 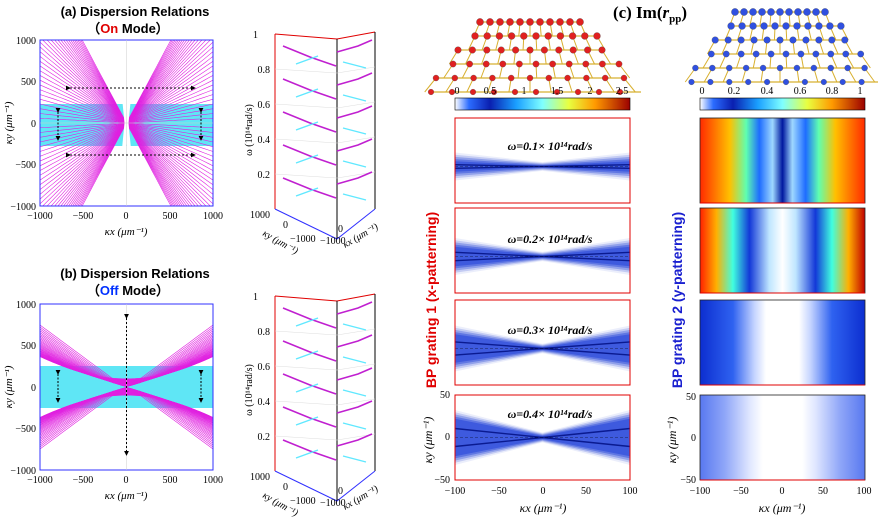 What do you see at coordinates (550, 146) in the screenshot?
I see `omega-label-1: ω=0.1× 10¹⁴rad/s` at bounding box center [550, 146].